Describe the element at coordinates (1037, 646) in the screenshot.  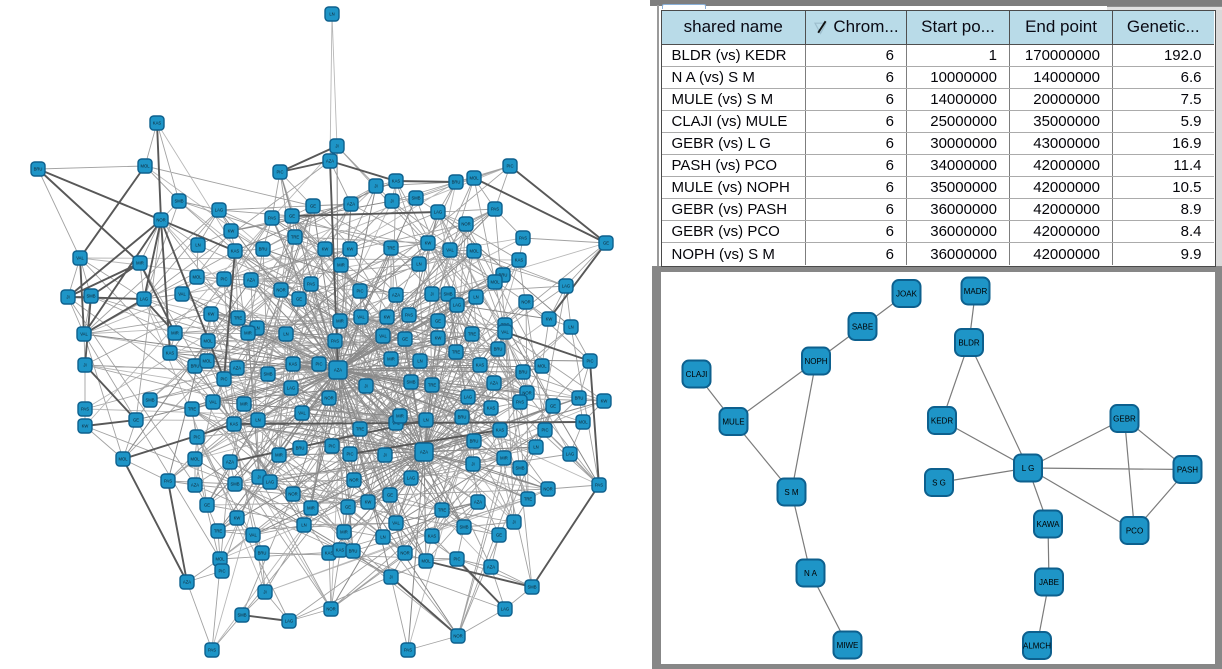
I see `svg-text: ALMCH` at that location.